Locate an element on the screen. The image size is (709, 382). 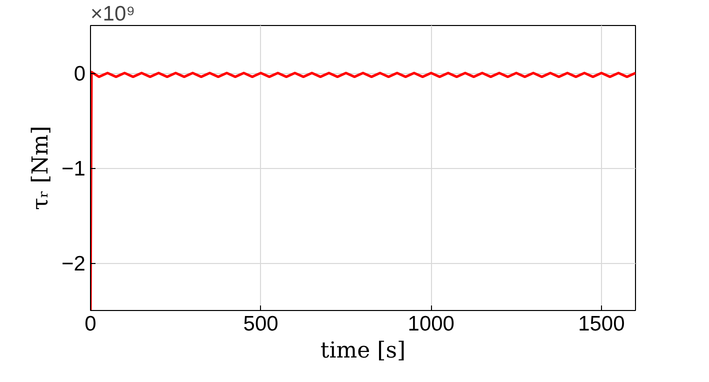
y-tick-label: −2 is located at coordinates (74, 264).